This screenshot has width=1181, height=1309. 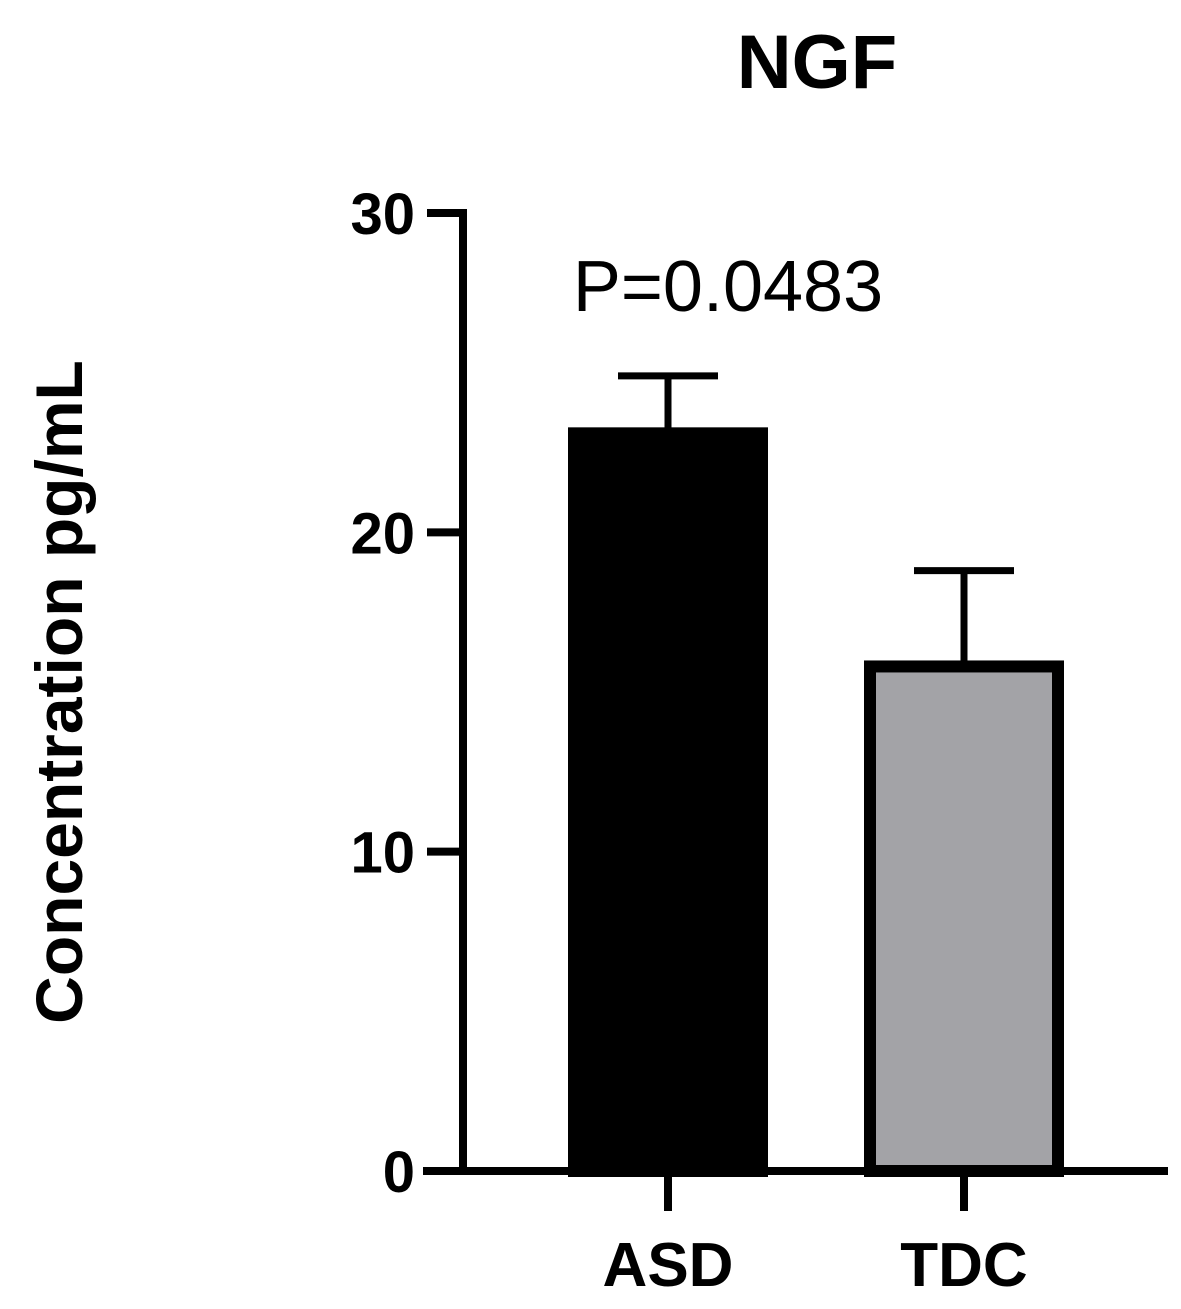 I want to click on bar-tdc, so click(x=964, y=918).